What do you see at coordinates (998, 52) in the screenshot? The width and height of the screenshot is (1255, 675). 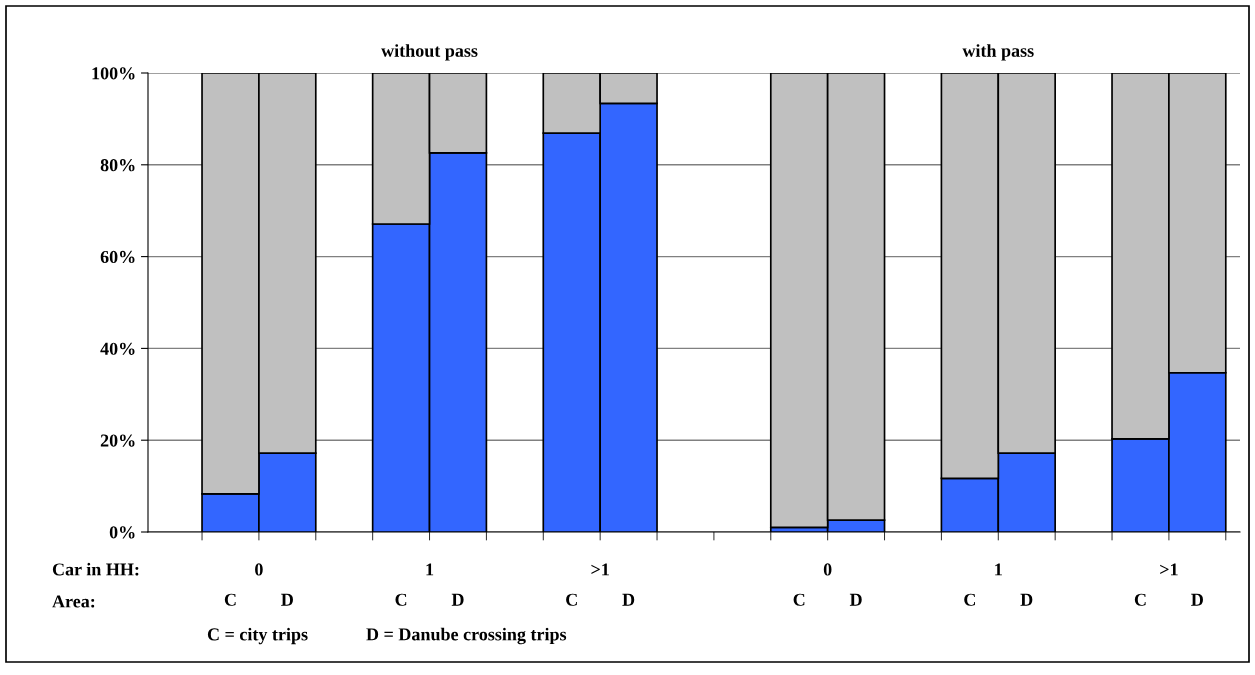 I see `text: with pass` at bounding box center [998, 52].